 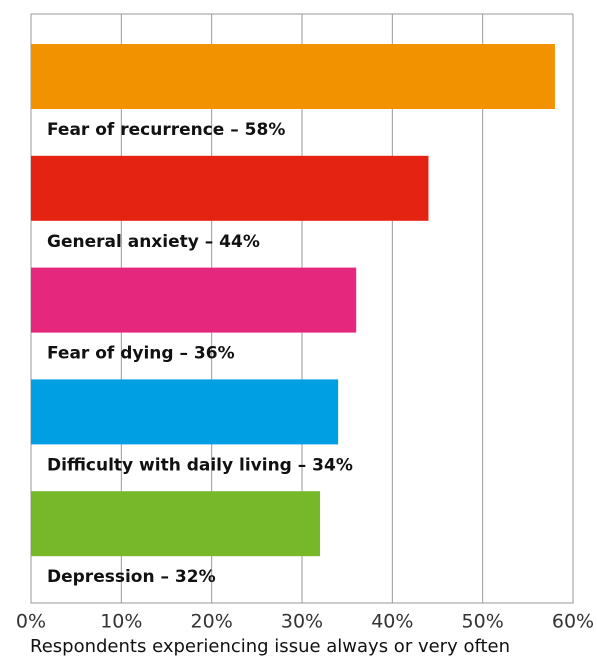 I want to click on category-label: Fear of recurrence – 58%, so click(x=166, y=130).